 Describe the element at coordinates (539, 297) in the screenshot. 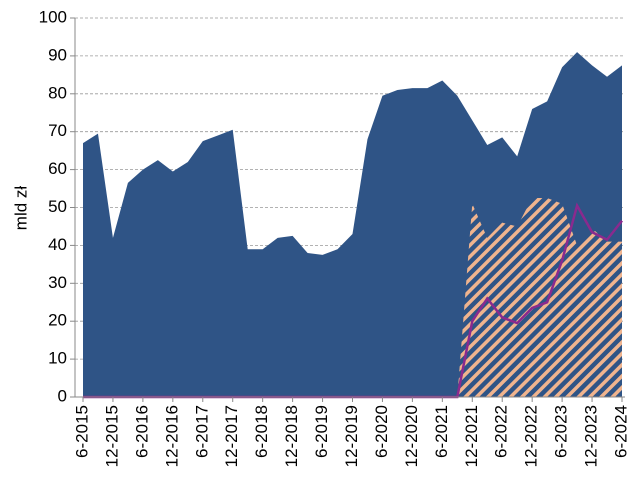

I see `hatched-area` at that location.